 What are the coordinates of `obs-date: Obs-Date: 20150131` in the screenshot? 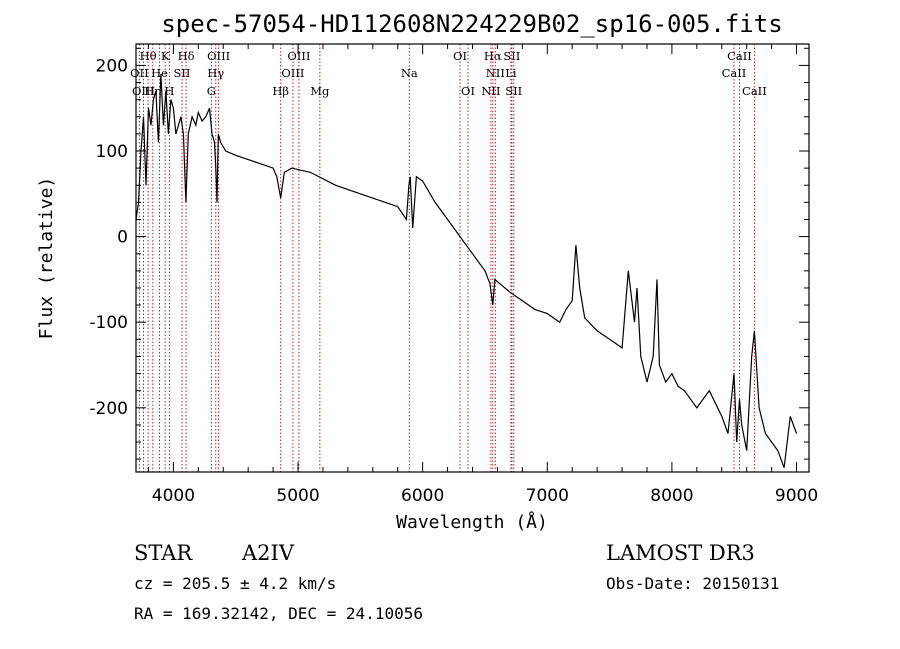 It's located at (692, 583).